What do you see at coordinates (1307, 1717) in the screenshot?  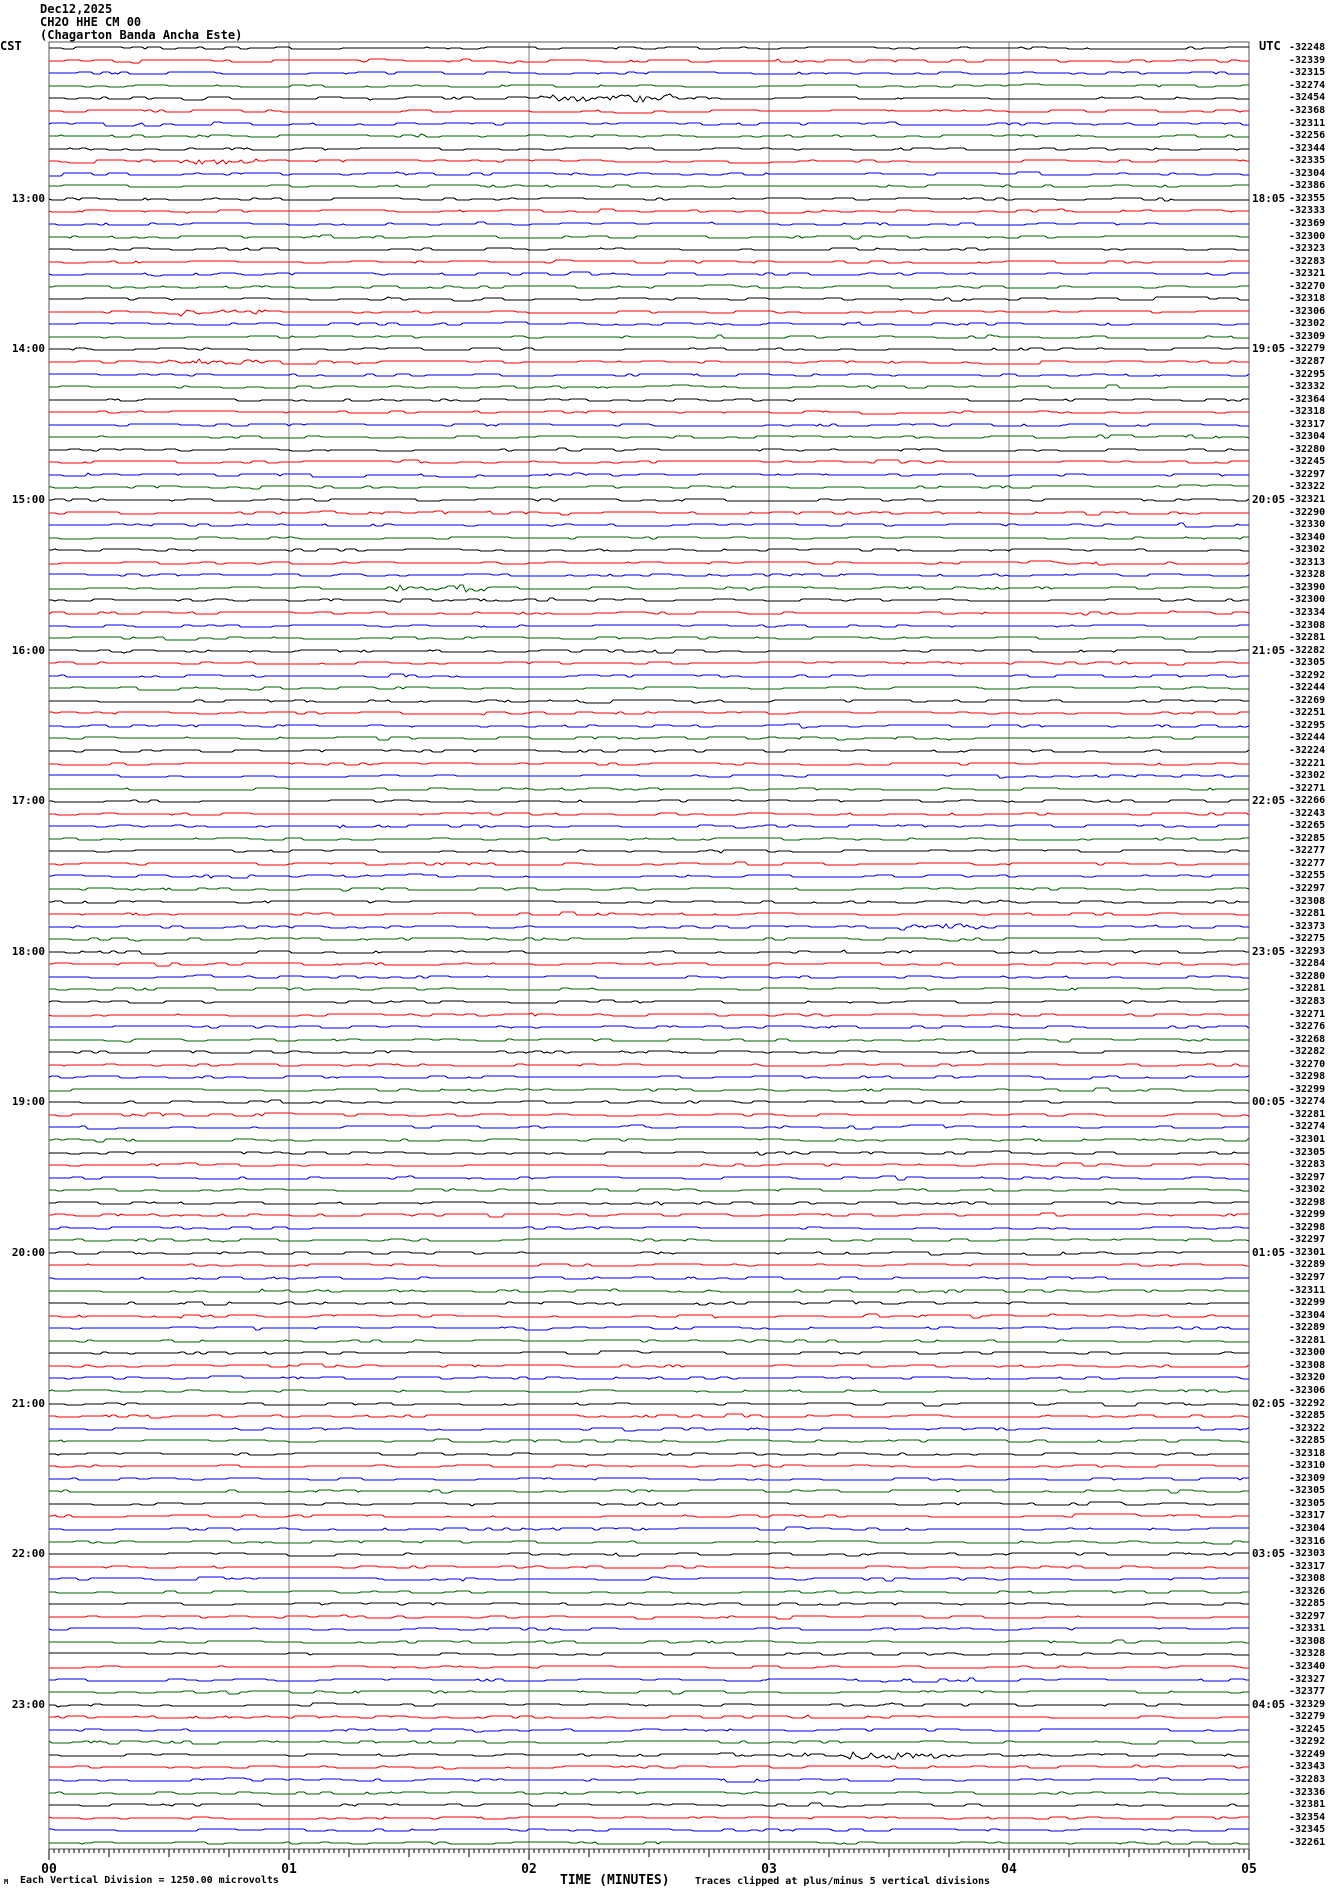 I see `offset-value: -32279` at bounding box center [1307, 1717].